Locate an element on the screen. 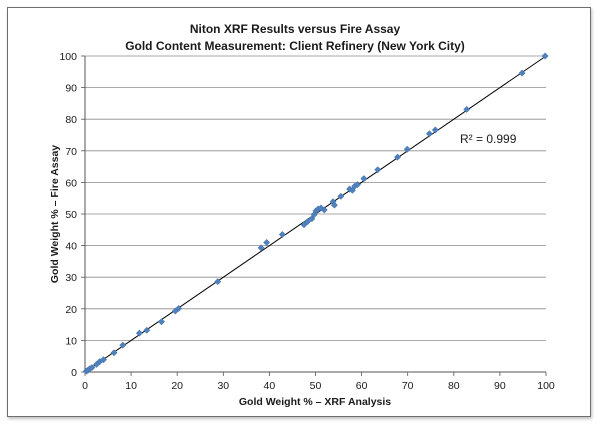 This screenshot has height=426, width=600. y-tick-label: 0 is located at coordinates (74, 373).